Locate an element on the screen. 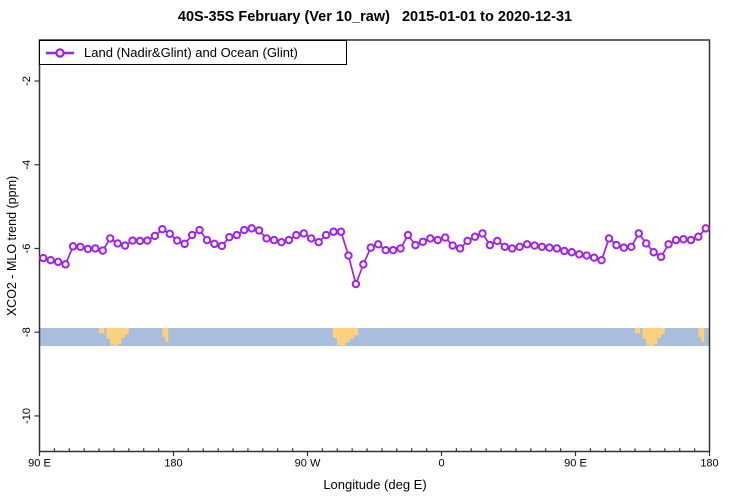  land-patch-australia-west-repeat is located at coordinates (638, 331).